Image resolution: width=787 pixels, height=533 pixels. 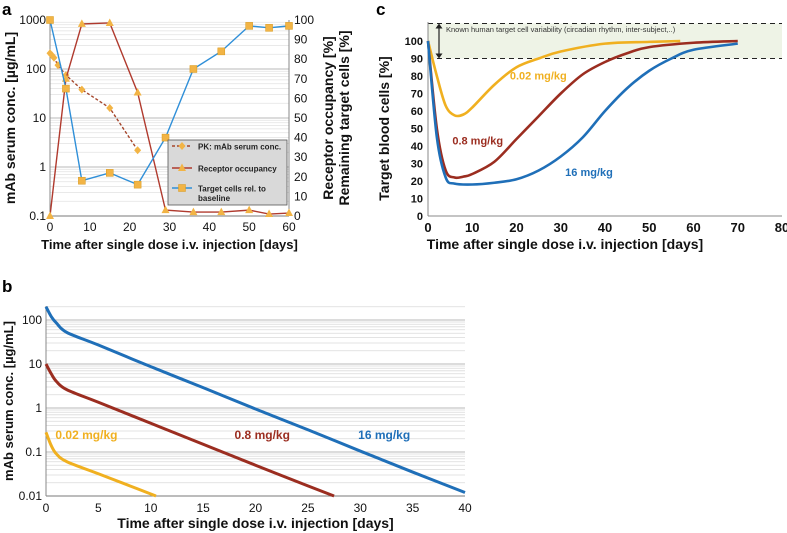 I want to click on arrow-head-up-icon, so click(x=439, y=26).